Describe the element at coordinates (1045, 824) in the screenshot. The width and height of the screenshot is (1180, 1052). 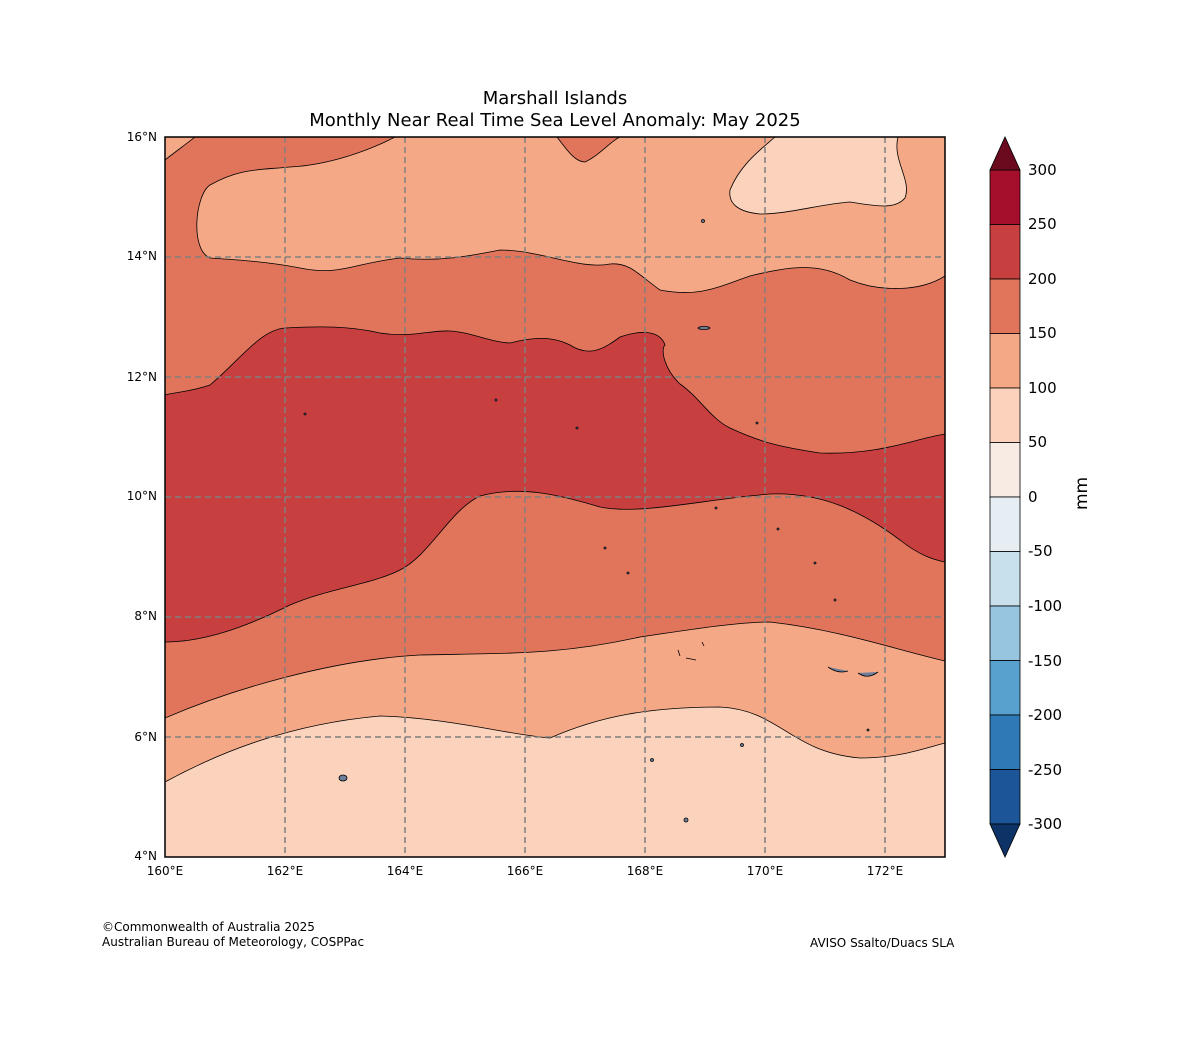
I see `colorbar-label: -300` at that location.